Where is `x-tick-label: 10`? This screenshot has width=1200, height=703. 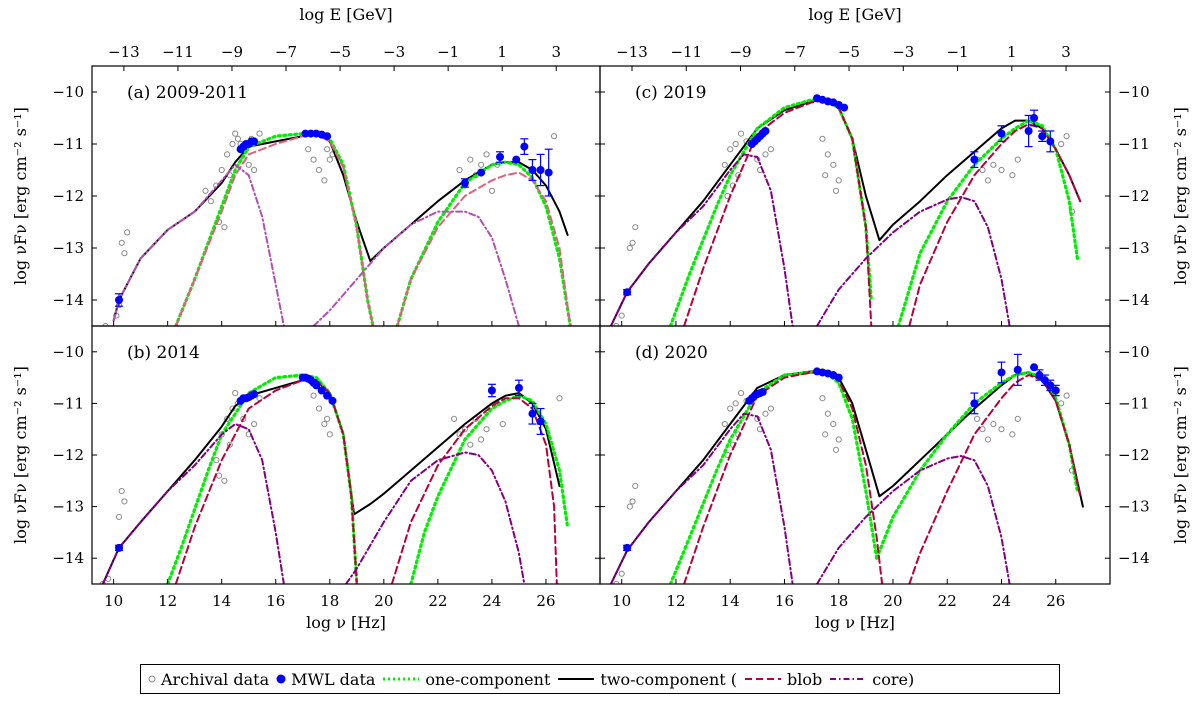
x-tick-label: 10 is located at coordinates (621, 601).